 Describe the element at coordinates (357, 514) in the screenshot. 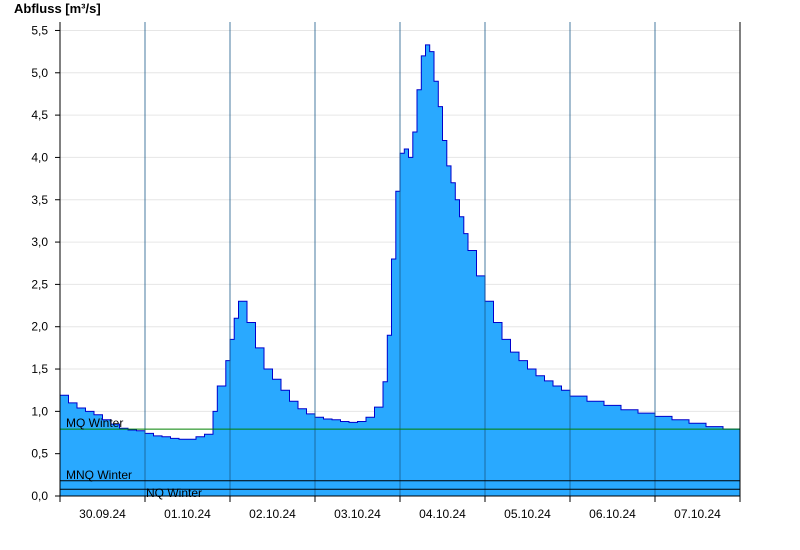

I see `x-tick-label: 03.10.24` at that location.